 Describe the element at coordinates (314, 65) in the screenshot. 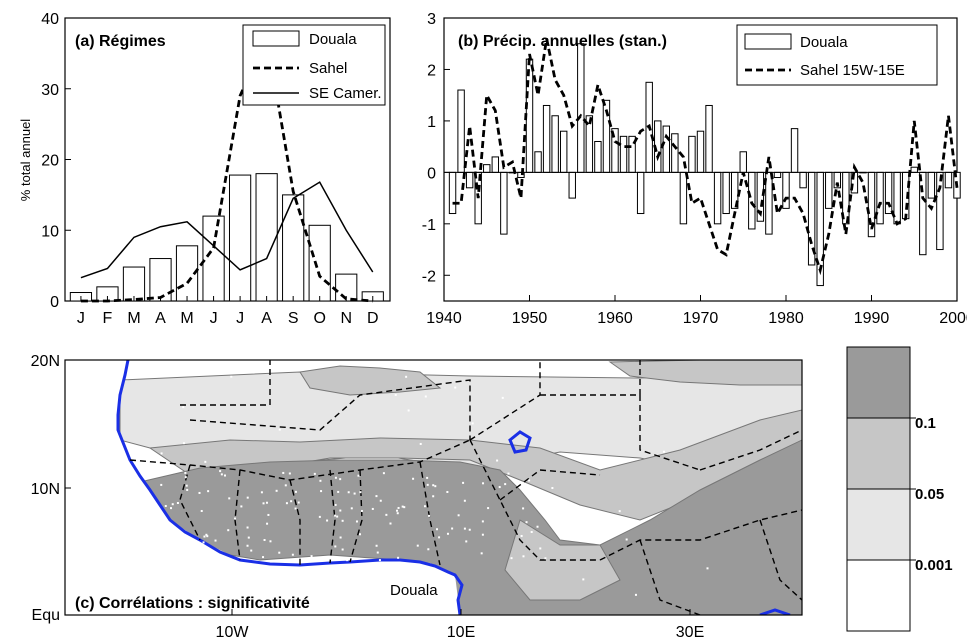

I see `panel-a-legend: Douala Sahel SE Camer.` at that location.